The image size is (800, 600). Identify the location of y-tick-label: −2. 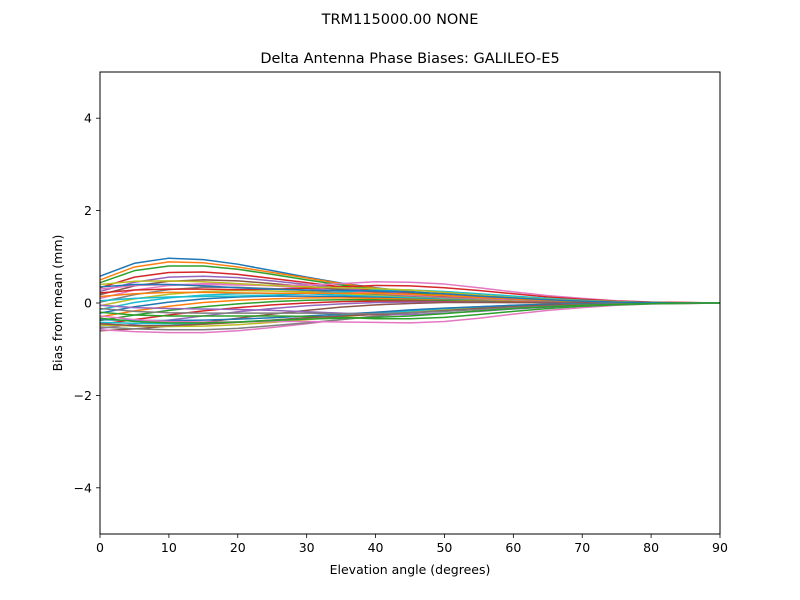
(83, 395).